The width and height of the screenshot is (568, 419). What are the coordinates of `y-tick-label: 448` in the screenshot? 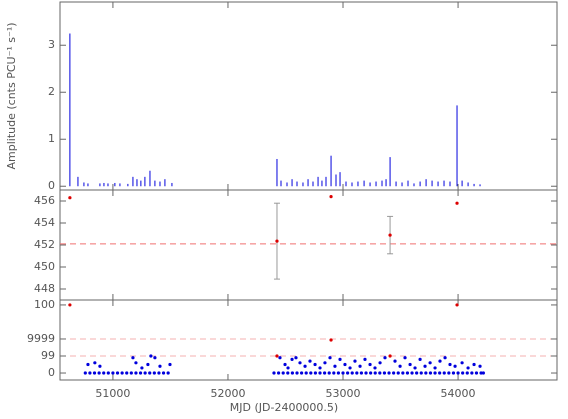 It's located at (44, 288).